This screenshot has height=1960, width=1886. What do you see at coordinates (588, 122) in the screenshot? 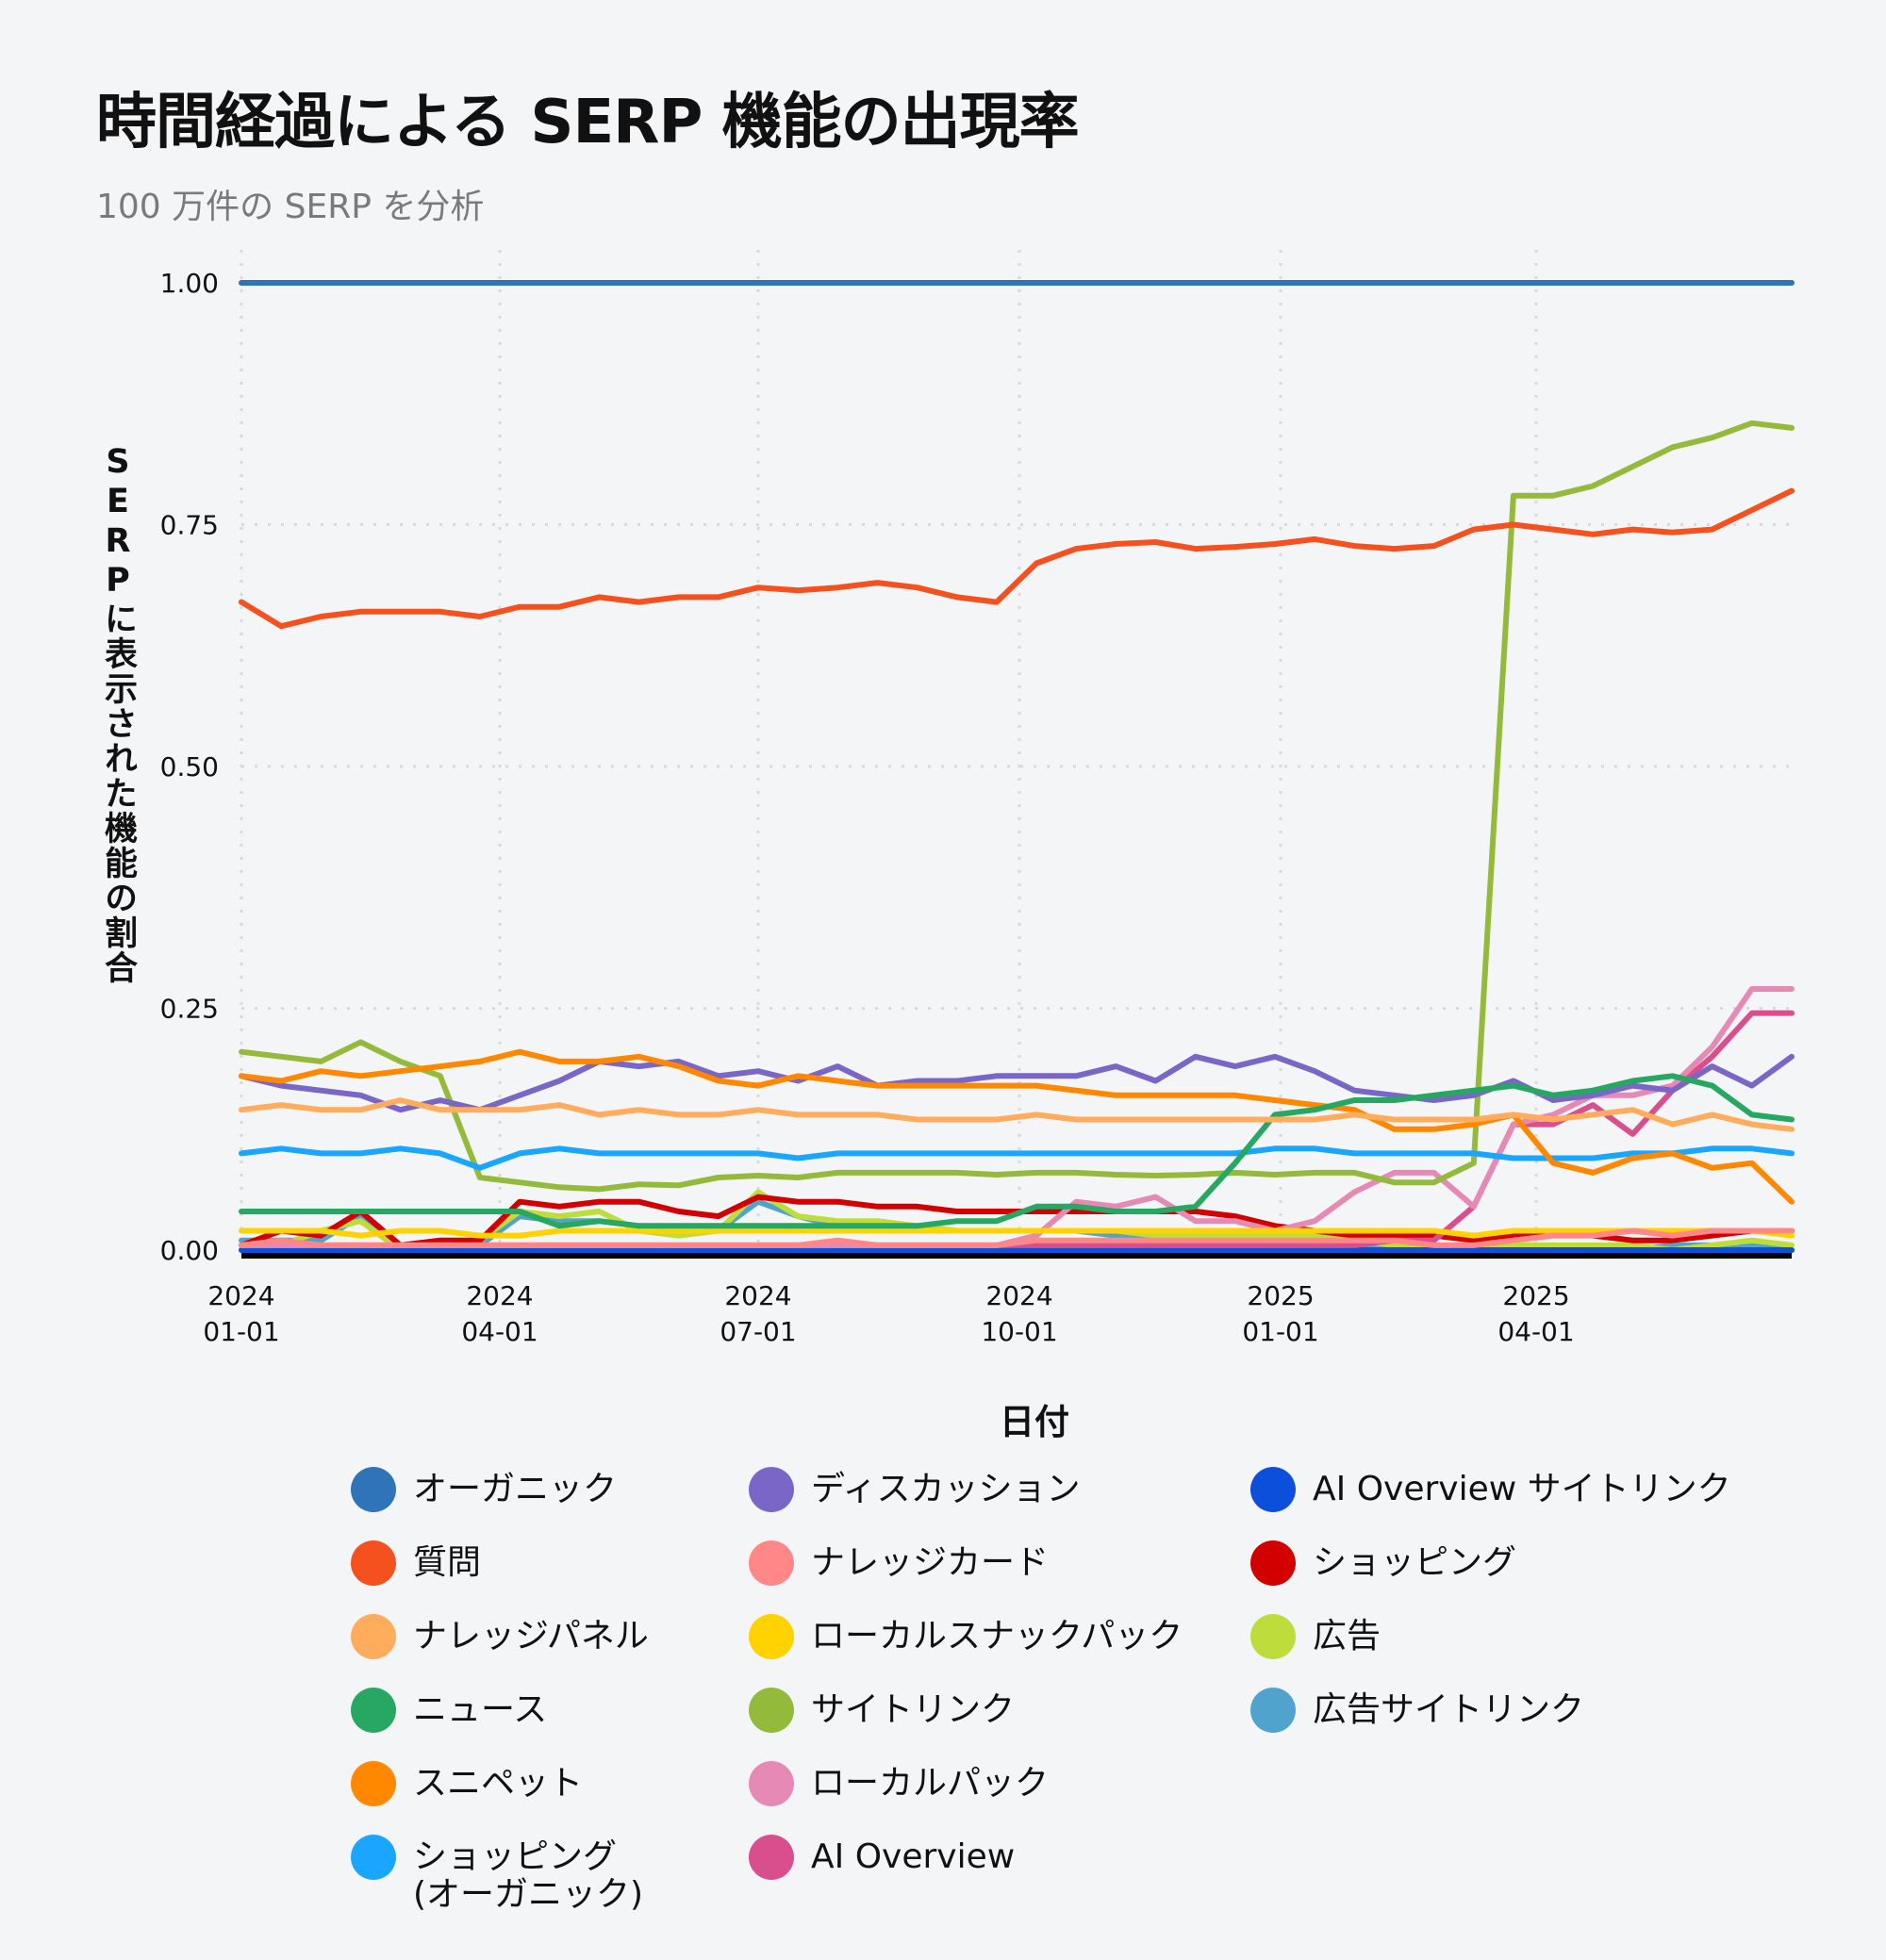
I see `chart-title: 時間経過による SERP 機能の出現率` at bounding box center [588, 122].